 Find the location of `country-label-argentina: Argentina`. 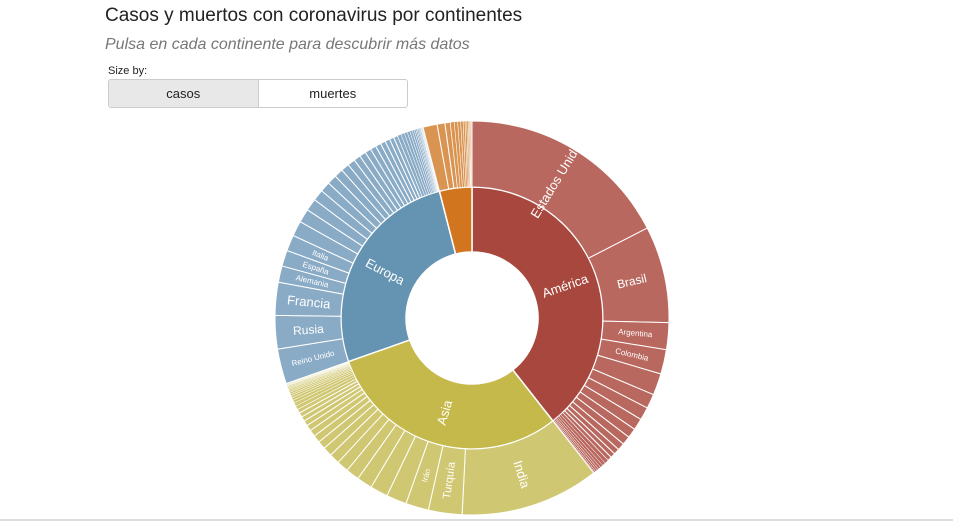

country-label-argentina: Argentina is located at coordinates (635, 333).